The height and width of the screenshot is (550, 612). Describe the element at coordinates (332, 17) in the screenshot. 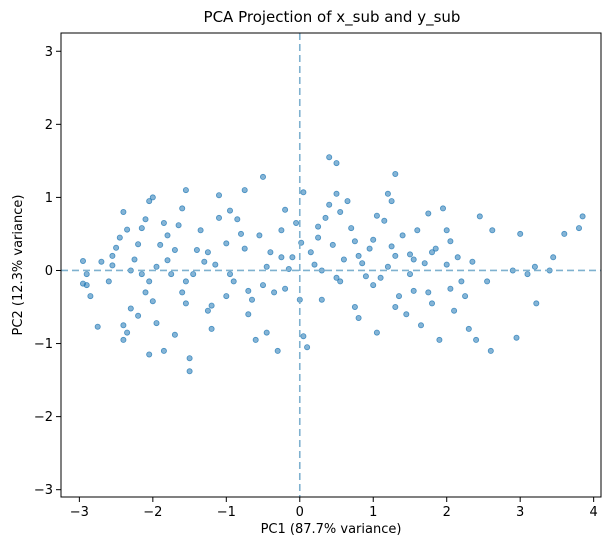

I see `chart-title: PCA Projection of x_sub and y_sub` at that location.